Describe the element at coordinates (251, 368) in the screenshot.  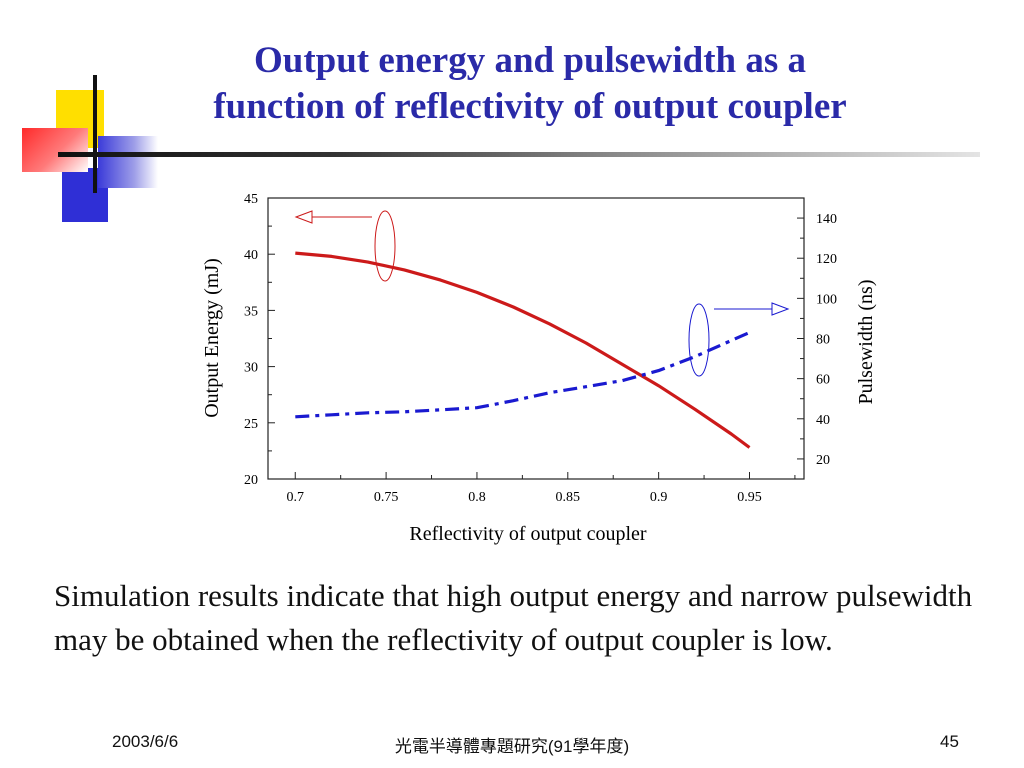
I see `left-tick-label: 30` at that location.